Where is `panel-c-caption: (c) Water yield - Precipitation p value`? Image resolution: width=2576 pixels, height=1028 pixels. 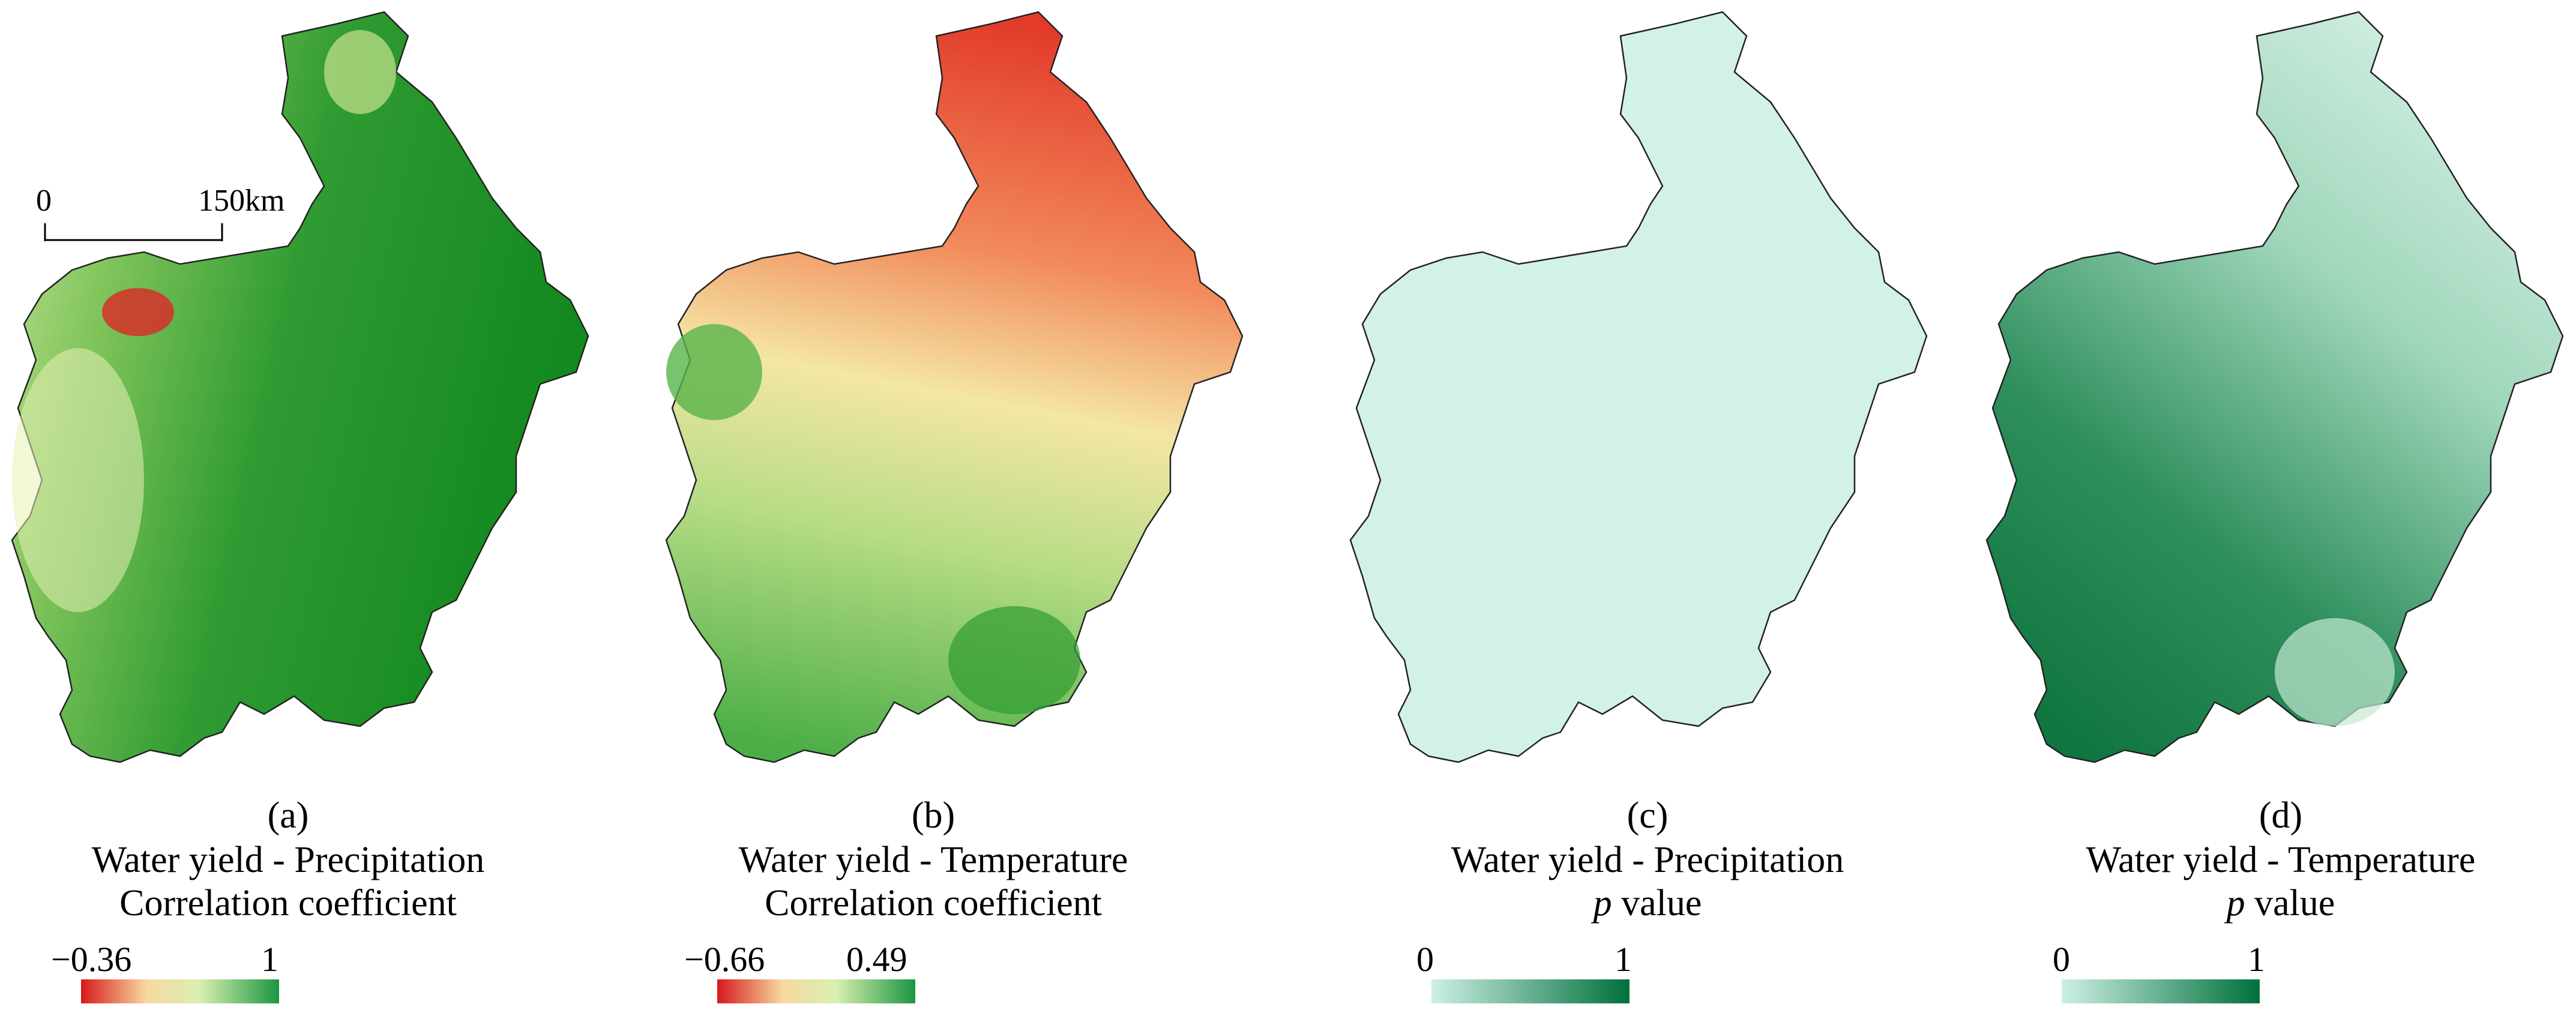
panel-c-caption: (c) Water yield - Precipitation p value is located at coordinates (1647, 859).